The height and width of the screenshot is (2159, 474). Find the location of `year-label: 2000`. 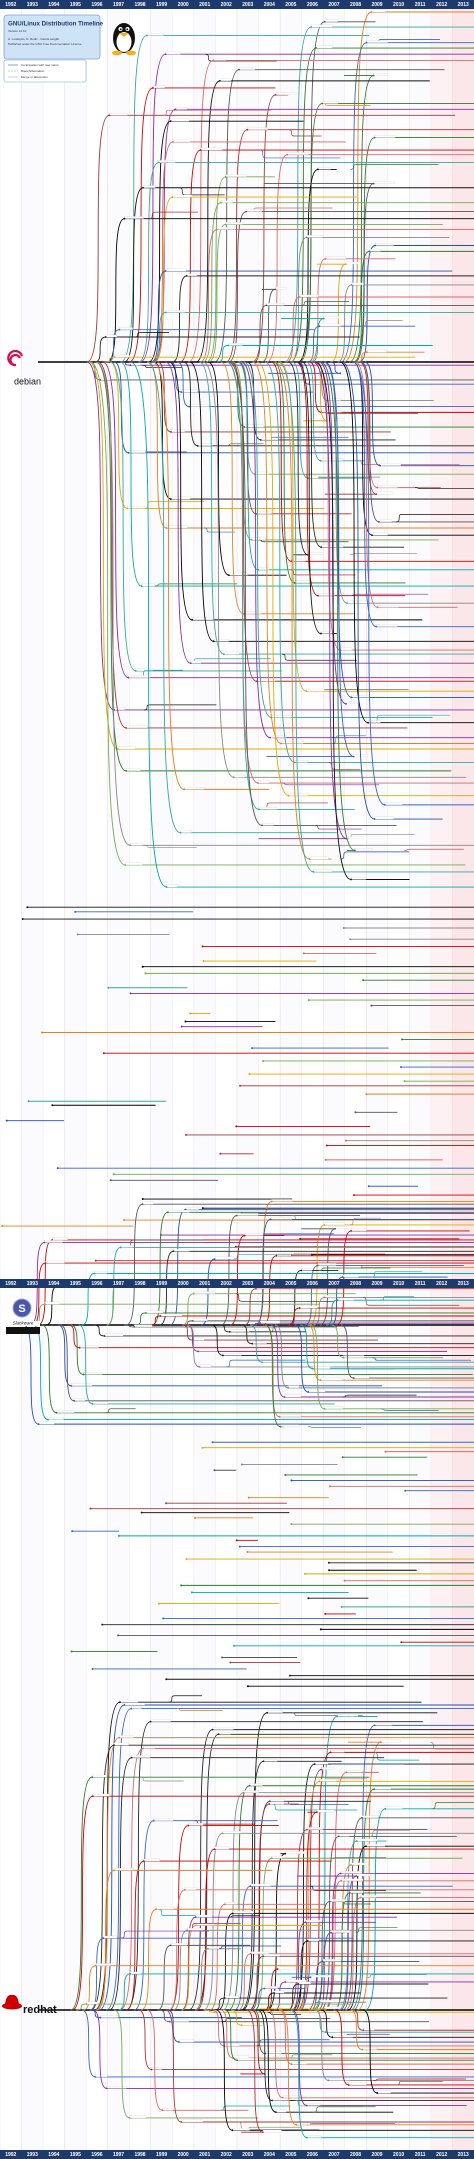

year-label: 2000 is located at coordinates (183, 5).